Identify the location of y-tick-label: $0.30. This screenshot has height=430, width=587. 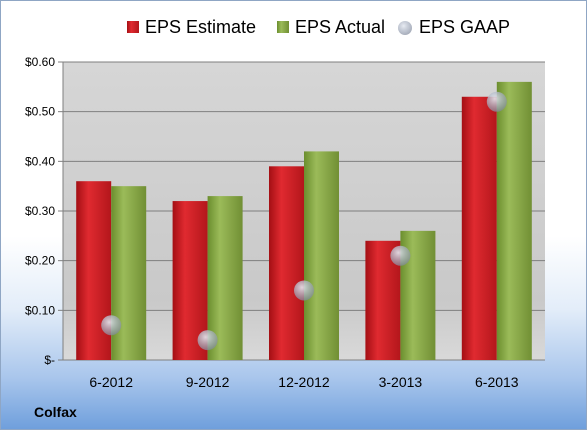
(40, 211).